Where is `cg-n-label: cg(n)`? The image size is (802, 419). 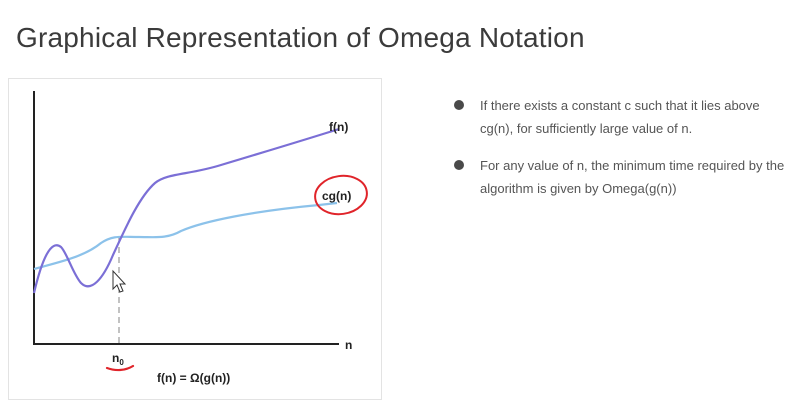 cg-n-label: cg(n) is located at coordinates (336, 196).